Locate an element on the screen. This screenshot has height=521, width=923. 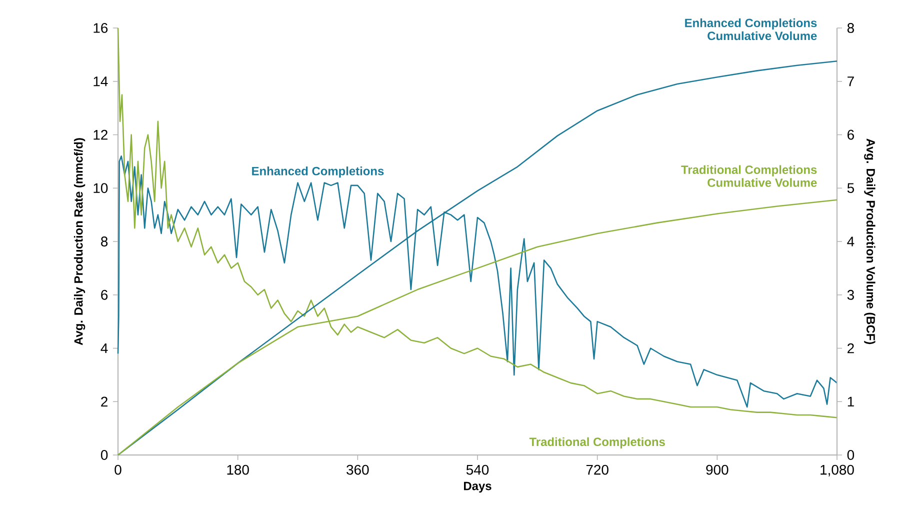
y-tick-label: 16 is located at coordinates (101, 28).